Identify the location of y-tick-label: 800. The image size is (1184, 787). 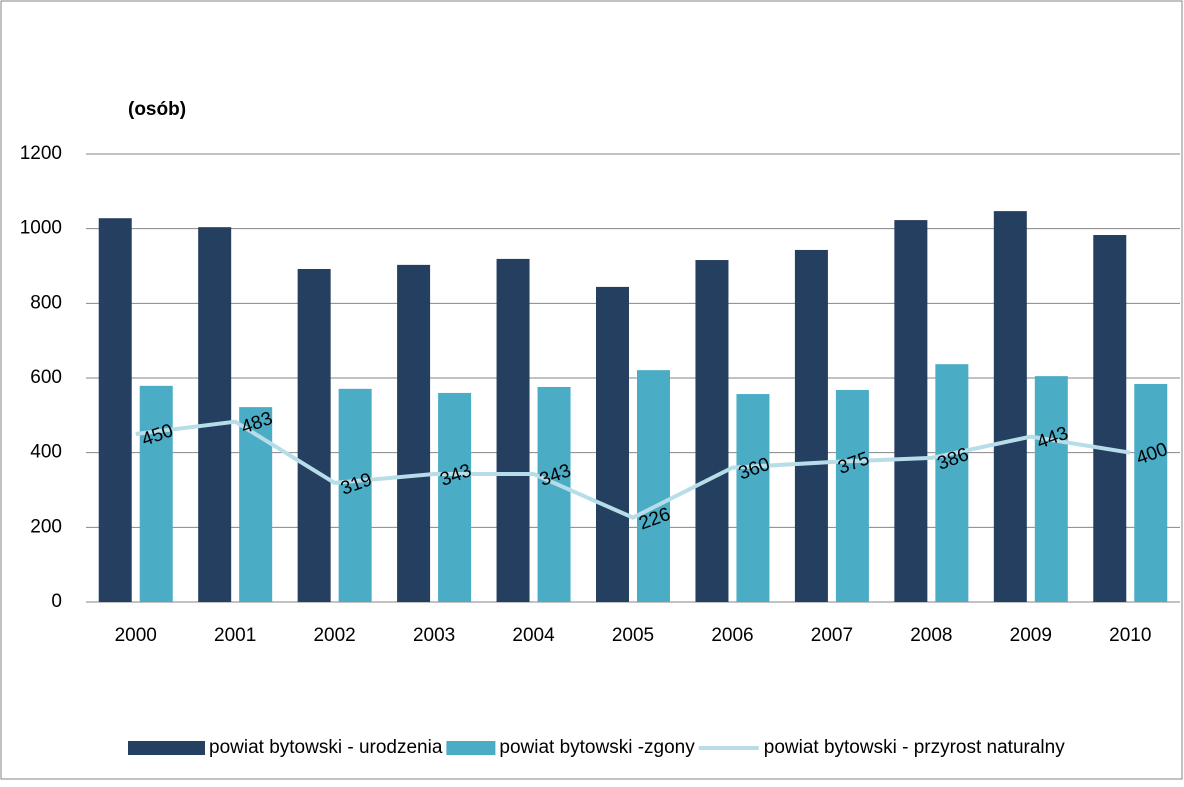
(46, 302).